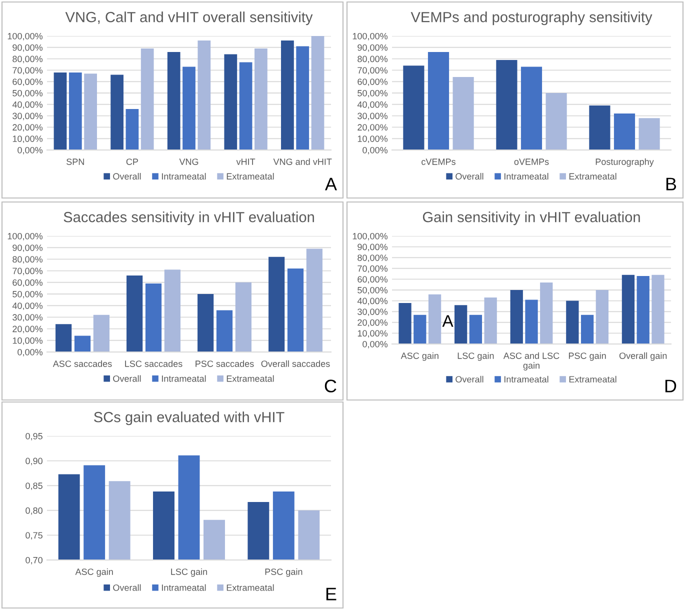 The image size is (685, 611). What do you see at coordinates (330, 184) in the screenshot?
I see `text: A` at bounding box center [330, 184].